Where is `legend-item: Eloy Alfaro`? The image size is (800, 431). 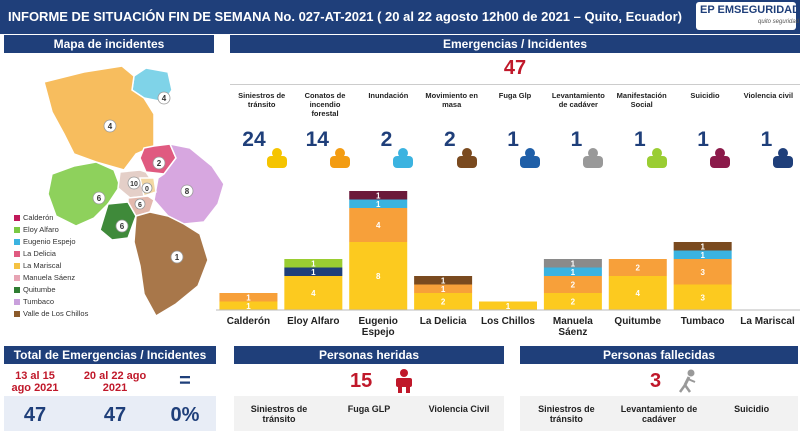
legend-item: Eloy Alfaro is located at coordinates (51, 230).